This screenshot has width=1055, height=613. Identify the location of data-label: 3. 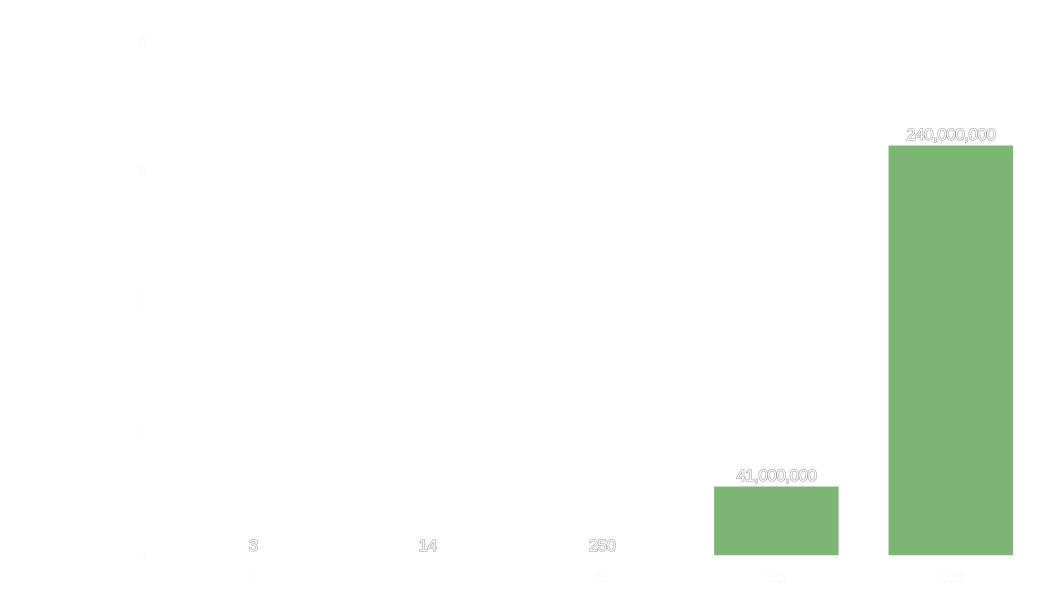
(253, 545).